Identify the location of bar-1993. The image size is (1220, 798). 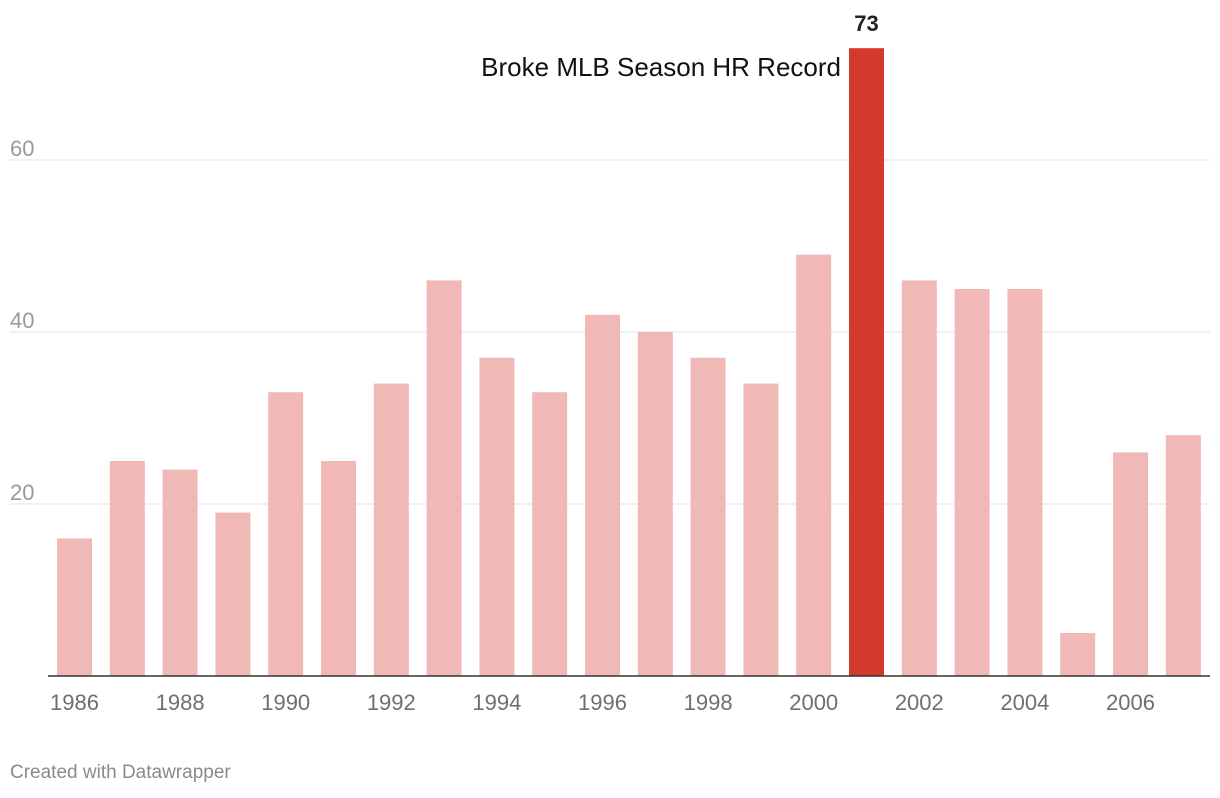
(444, 478).